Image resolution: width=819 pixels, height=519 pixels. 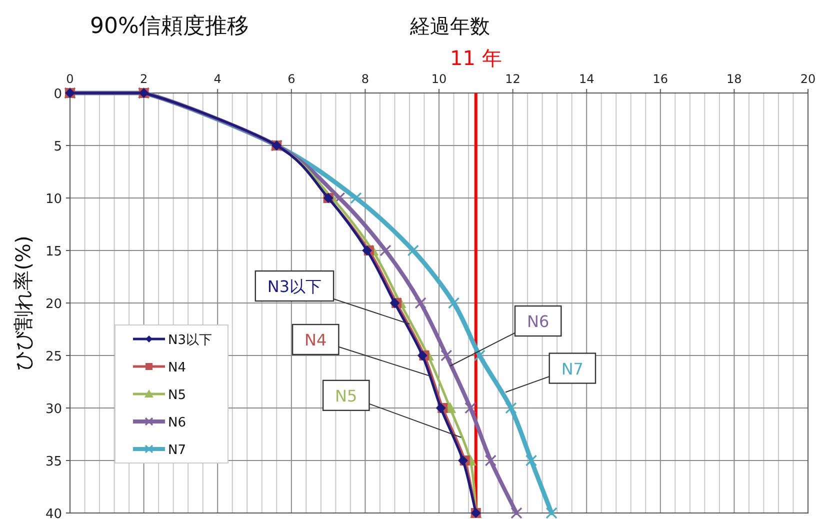 What do you see at coordinates (53, 357) in the screenshot?
I see `y-tick-label: 25` at bounding box center [53, 357].